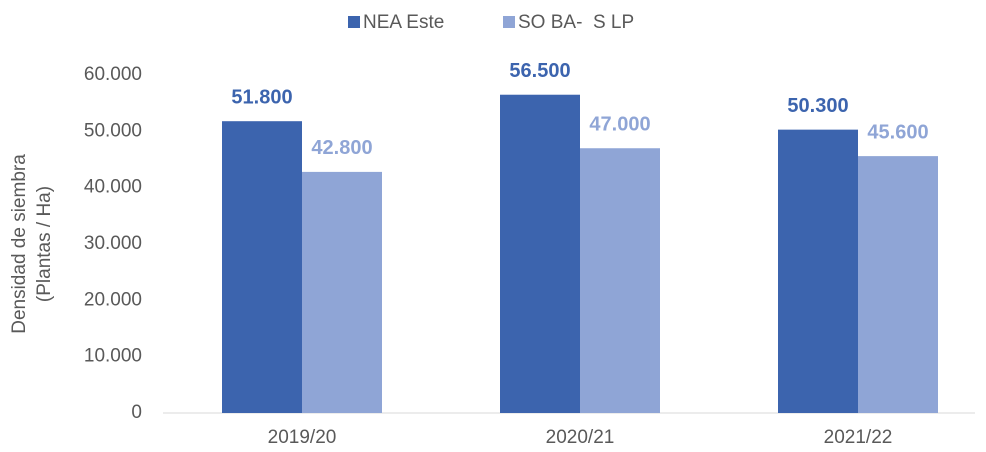  I want to click on data-label: 56.500, so click(539, 71).